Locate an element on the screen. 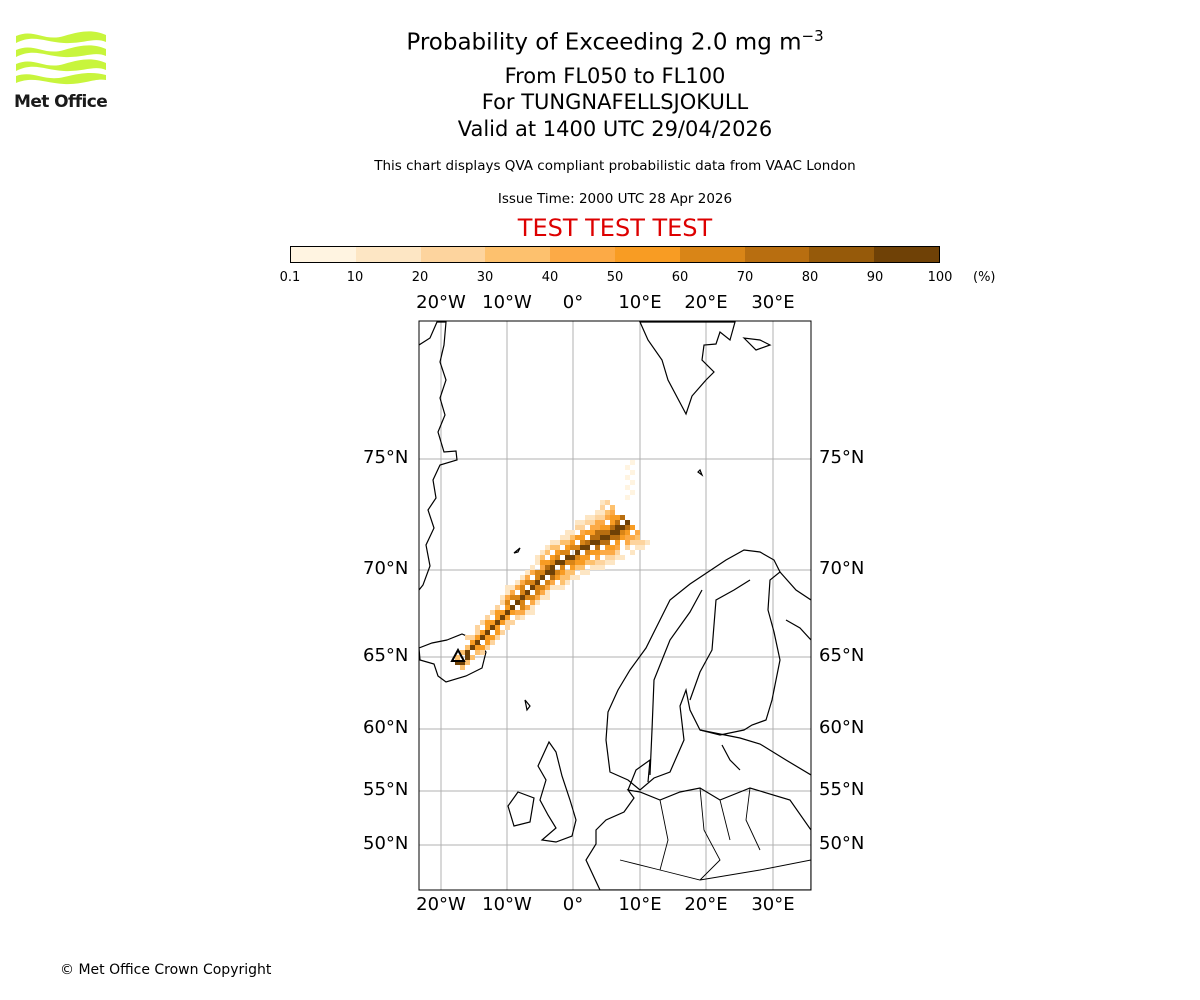  lat-tick-label: 50°N is located at coordinates (386, 843).